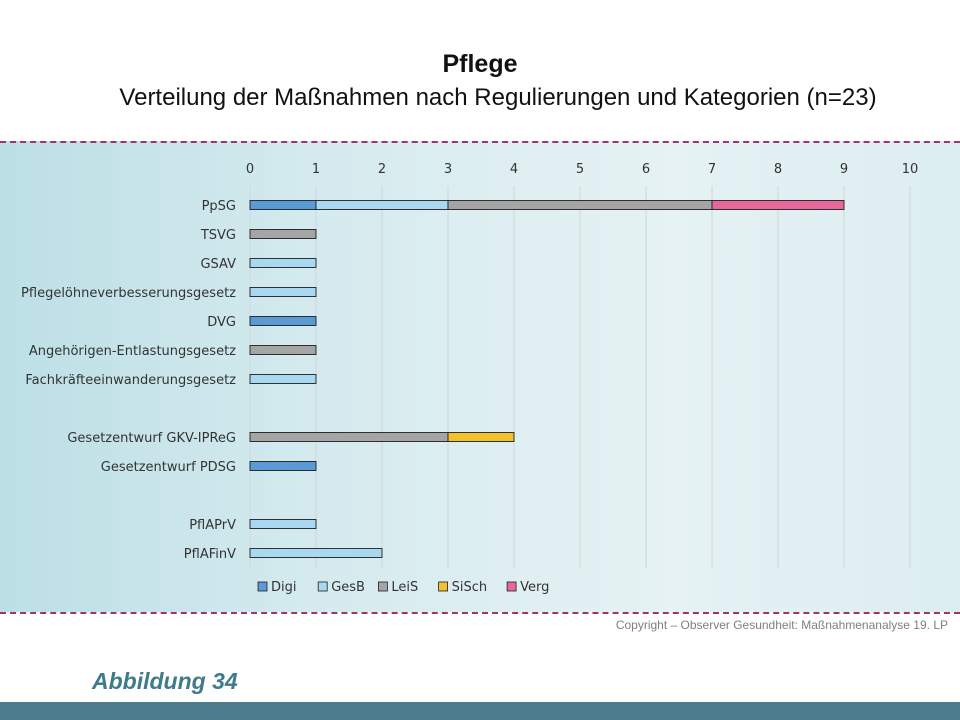  What do you see at coordinates (910, 169) in the screenshot?
I see `x-tick-label: 10` at bounding box center [910, 169].